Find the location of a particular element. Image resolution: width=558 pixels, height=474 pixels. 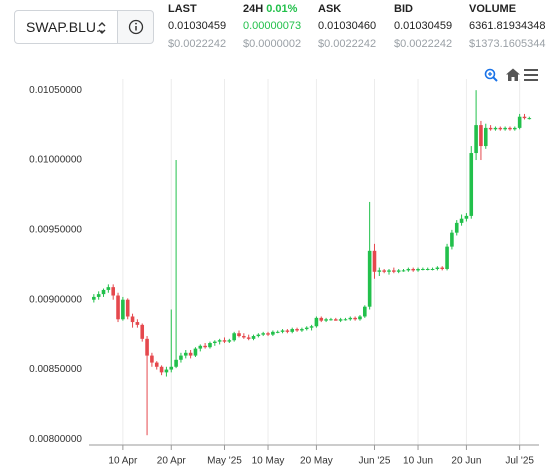

stat-usd: $1373.1605344 is located at coordinates (507, 44).